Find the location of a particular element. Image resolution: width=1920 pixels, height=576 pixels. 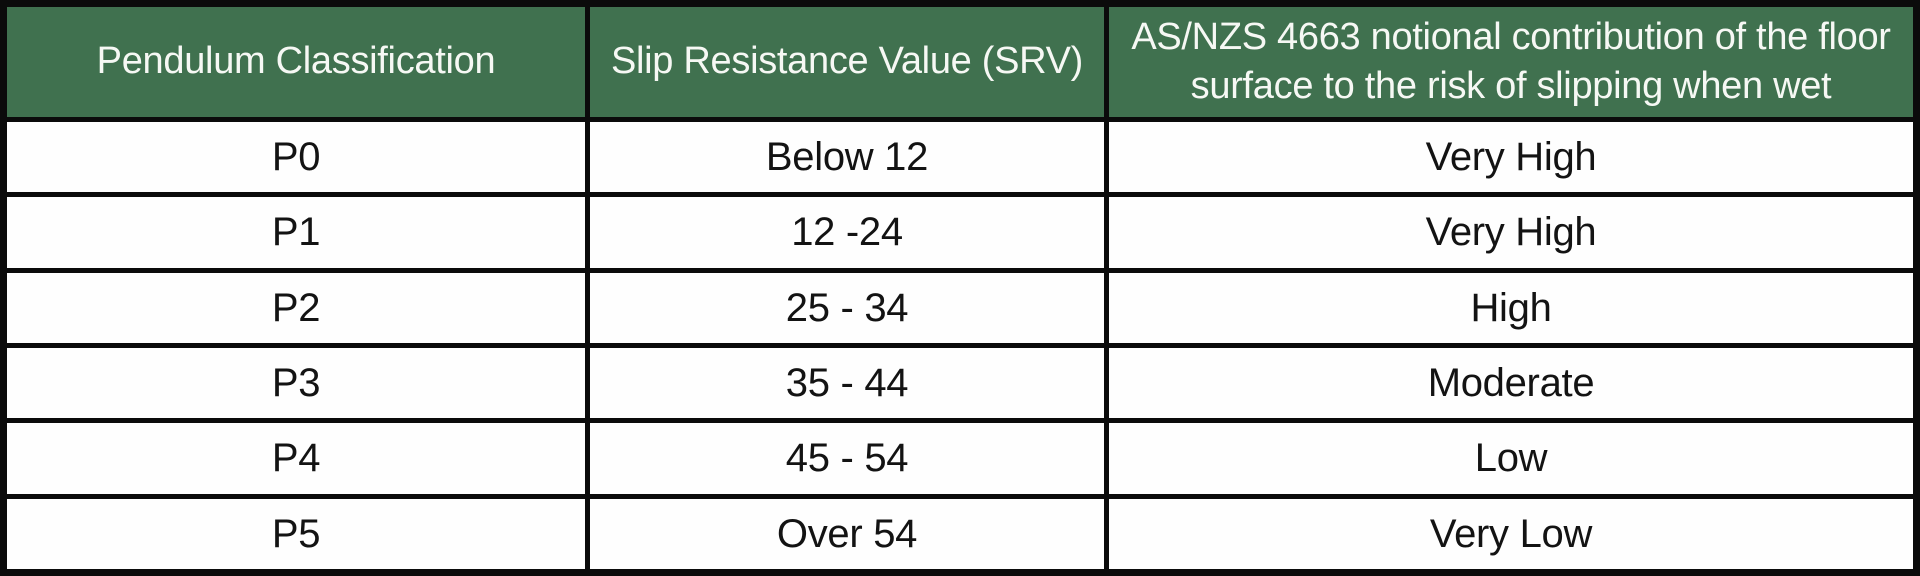

header-label-srv: Slip Resistance Value (SRV) is located at coordinates (847, 61).